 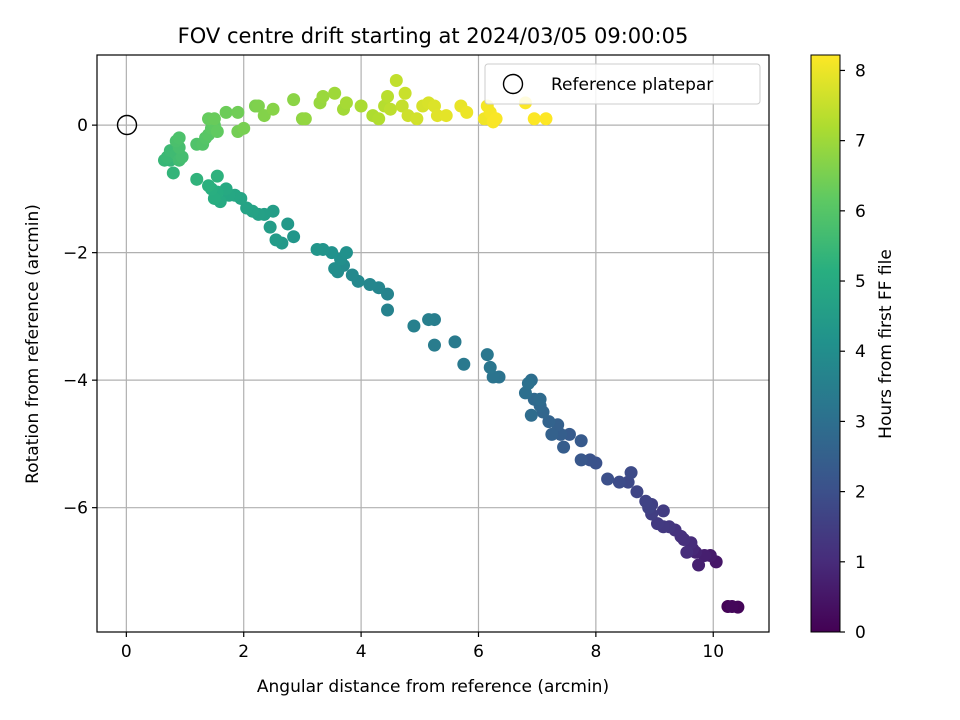 I want to click on colorbar-tick-label: 3, so click(x=860, y=422).